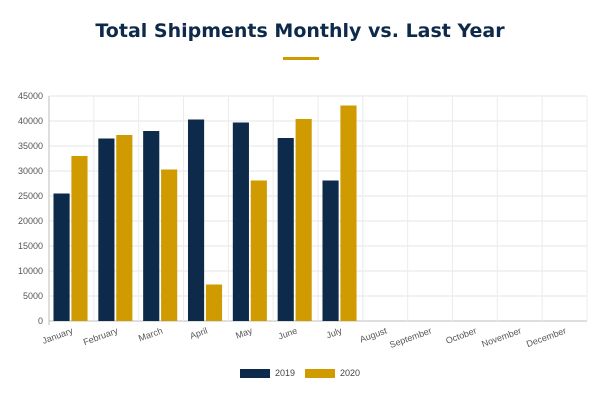 This screenshot has height=400, width=600. Describe the element at coordinates (33, 296) in the screenshot. I see `y-tick-label: 5000` at that location.